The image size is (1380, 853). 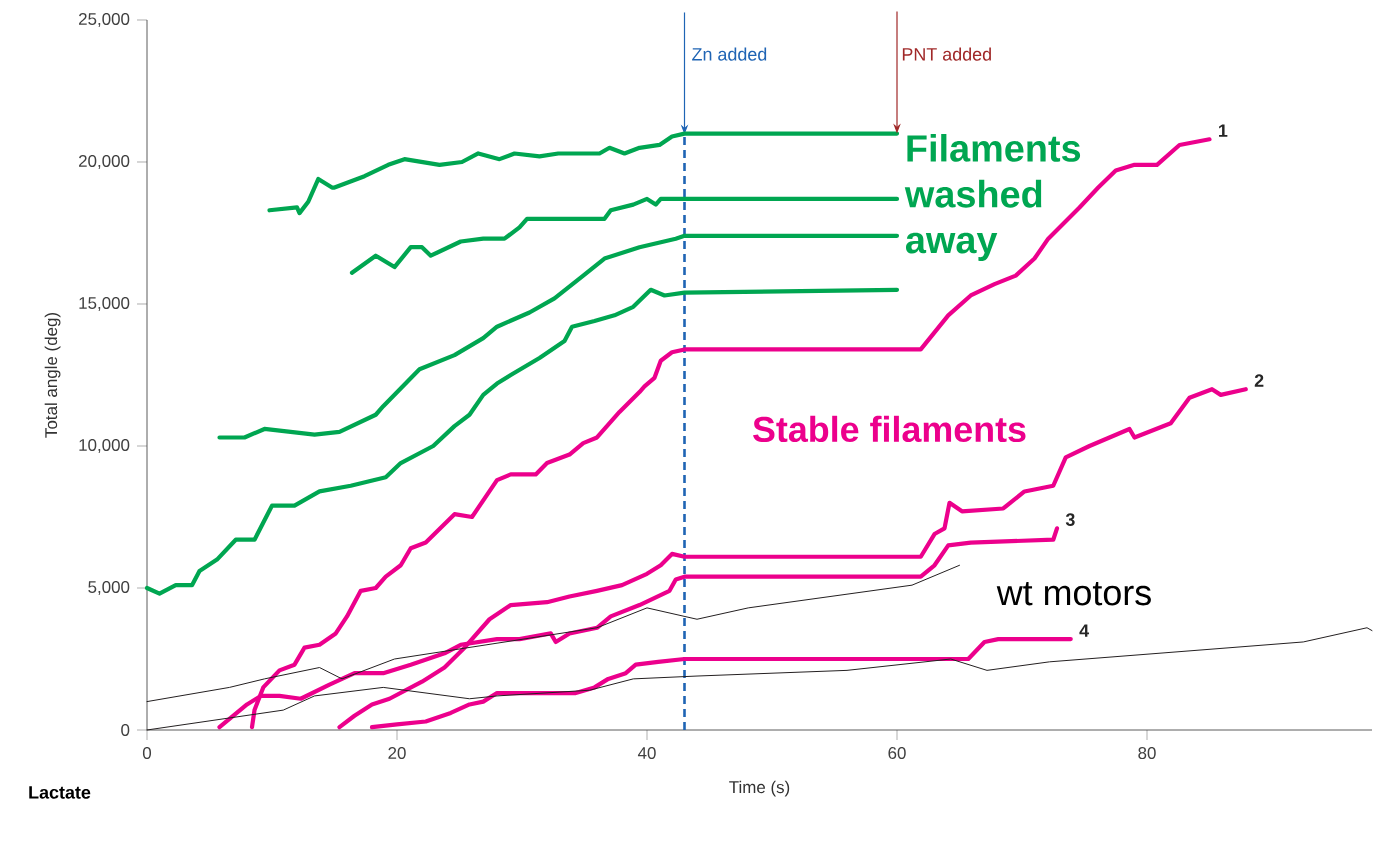 I want to click on annotation: Stable filaments, so click(x=889, y=429).